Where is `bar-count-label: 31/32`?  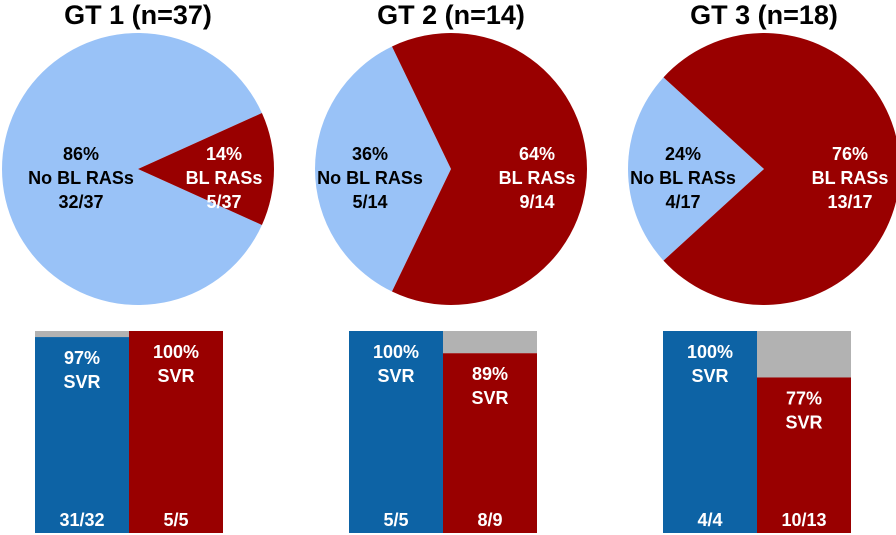 bar-count-label: 31/32 is located at coordinates (81, 520).